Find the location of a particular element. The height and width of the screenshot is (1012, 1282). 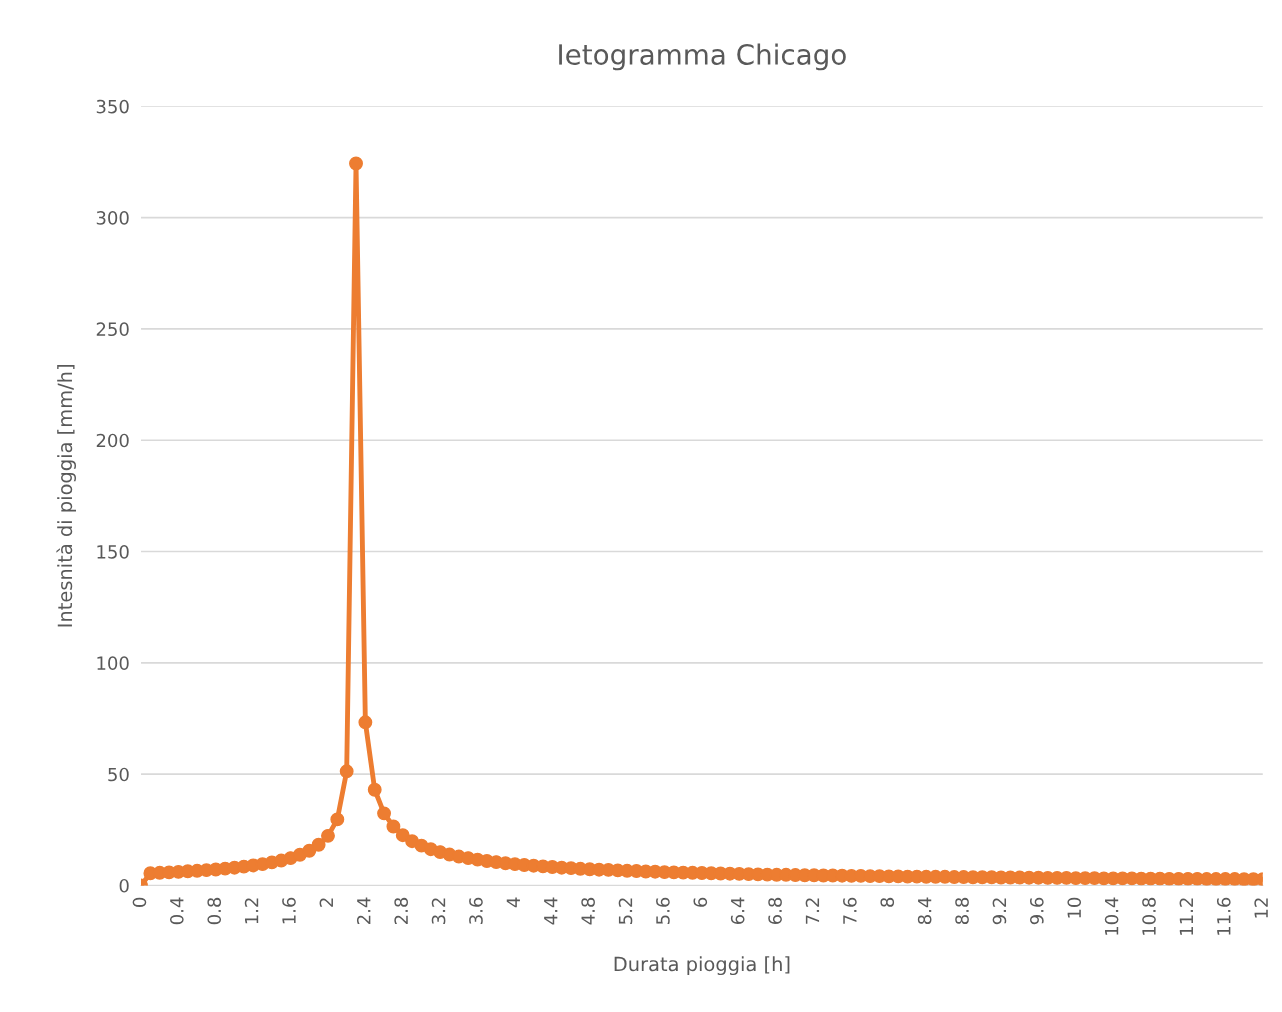

x-tick-label: 11.2 is located at coordinates (1186, 916).